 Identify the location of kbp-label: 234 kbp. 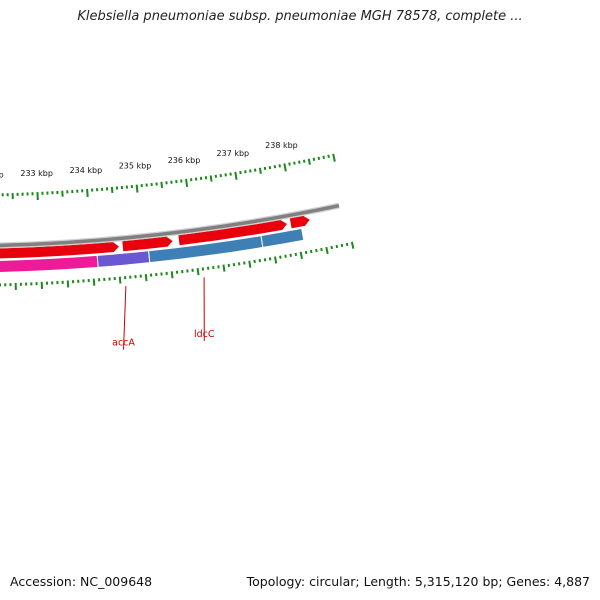
(86, 170).